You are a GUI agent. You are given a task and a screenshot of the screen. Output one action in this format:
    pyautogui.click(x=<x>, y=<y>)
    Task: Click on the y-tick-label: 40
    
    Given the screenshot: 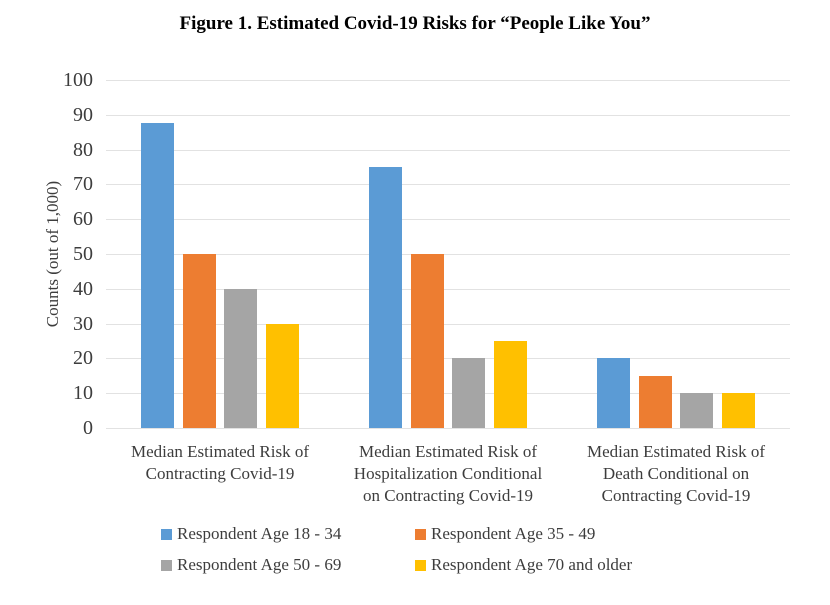 What is the action you would take?
    pyautogui.click(x=83, y=288)
    